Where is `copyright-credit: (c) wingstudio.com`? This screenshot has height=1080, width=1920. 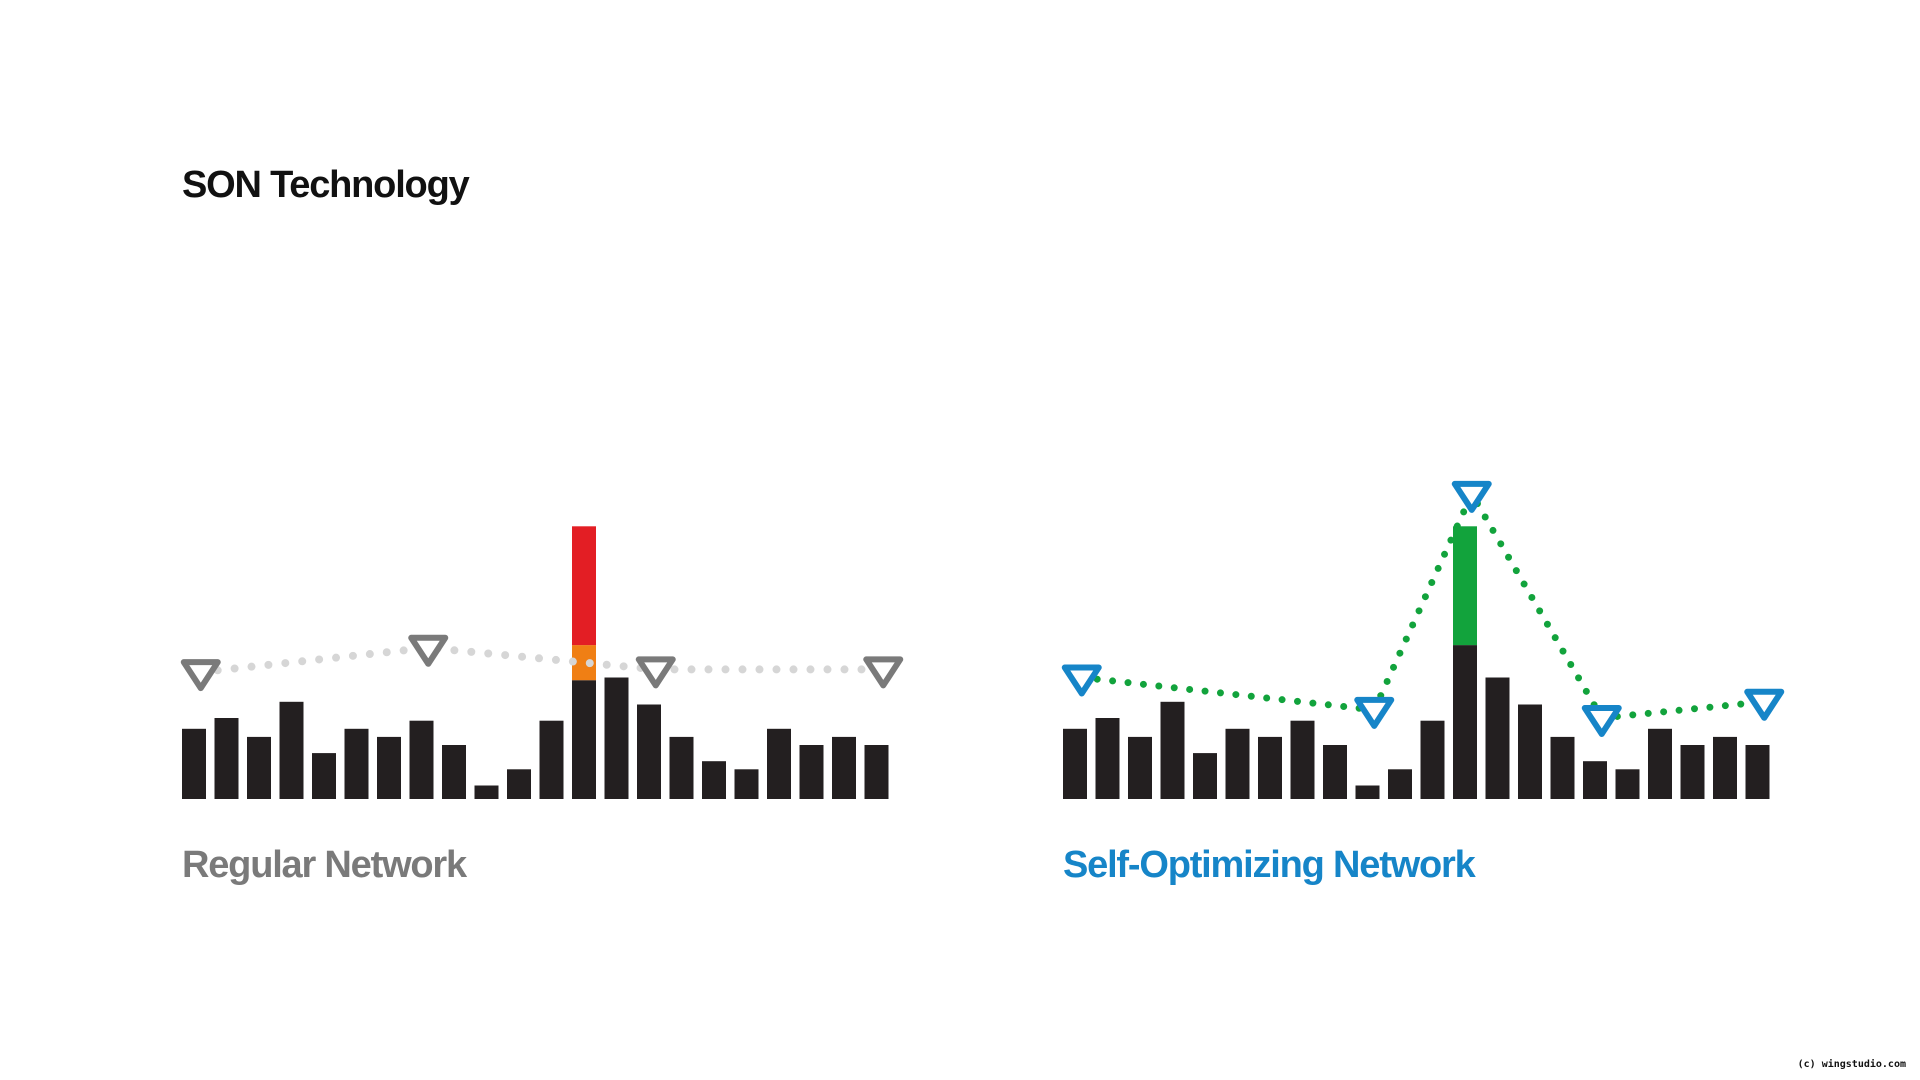
copyright-credit: (c) wingstudio.com is located at coordinates (1851, 1064).